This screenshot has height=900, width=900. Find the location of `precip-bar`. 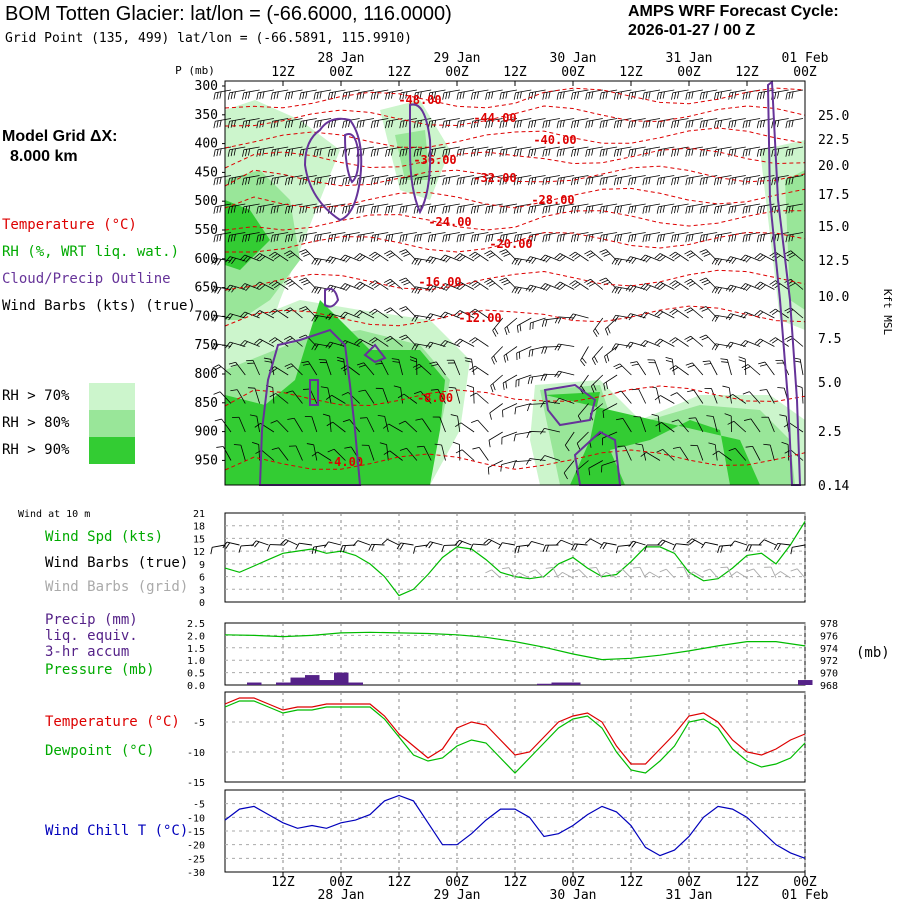

precip-bar is located at coordinates (283, 683).